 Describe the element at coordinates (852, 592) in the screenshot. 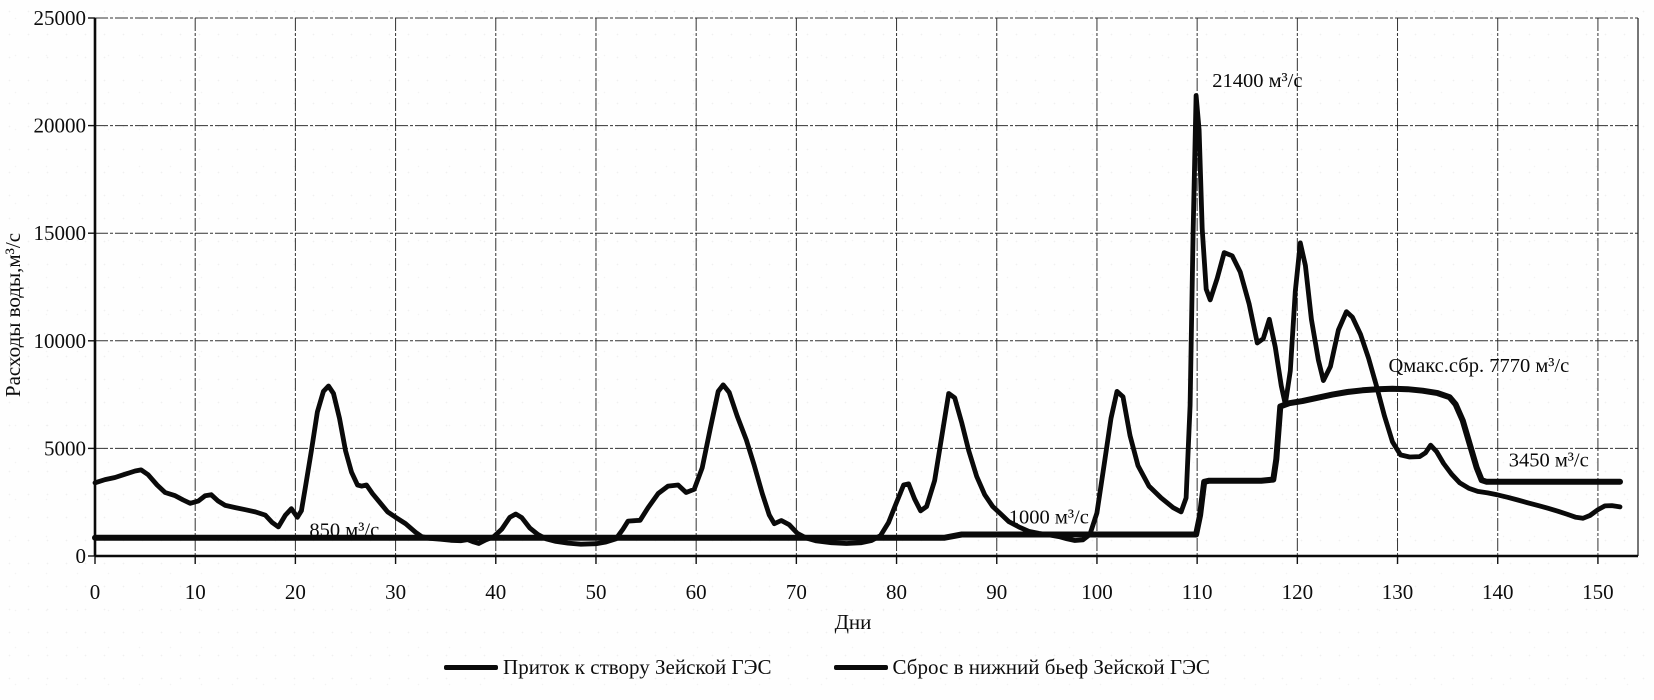

I see `x-tick-labels: 0 10 20 30 40 50 60 70 80 90 100 110 120 130 140 150` at that location.